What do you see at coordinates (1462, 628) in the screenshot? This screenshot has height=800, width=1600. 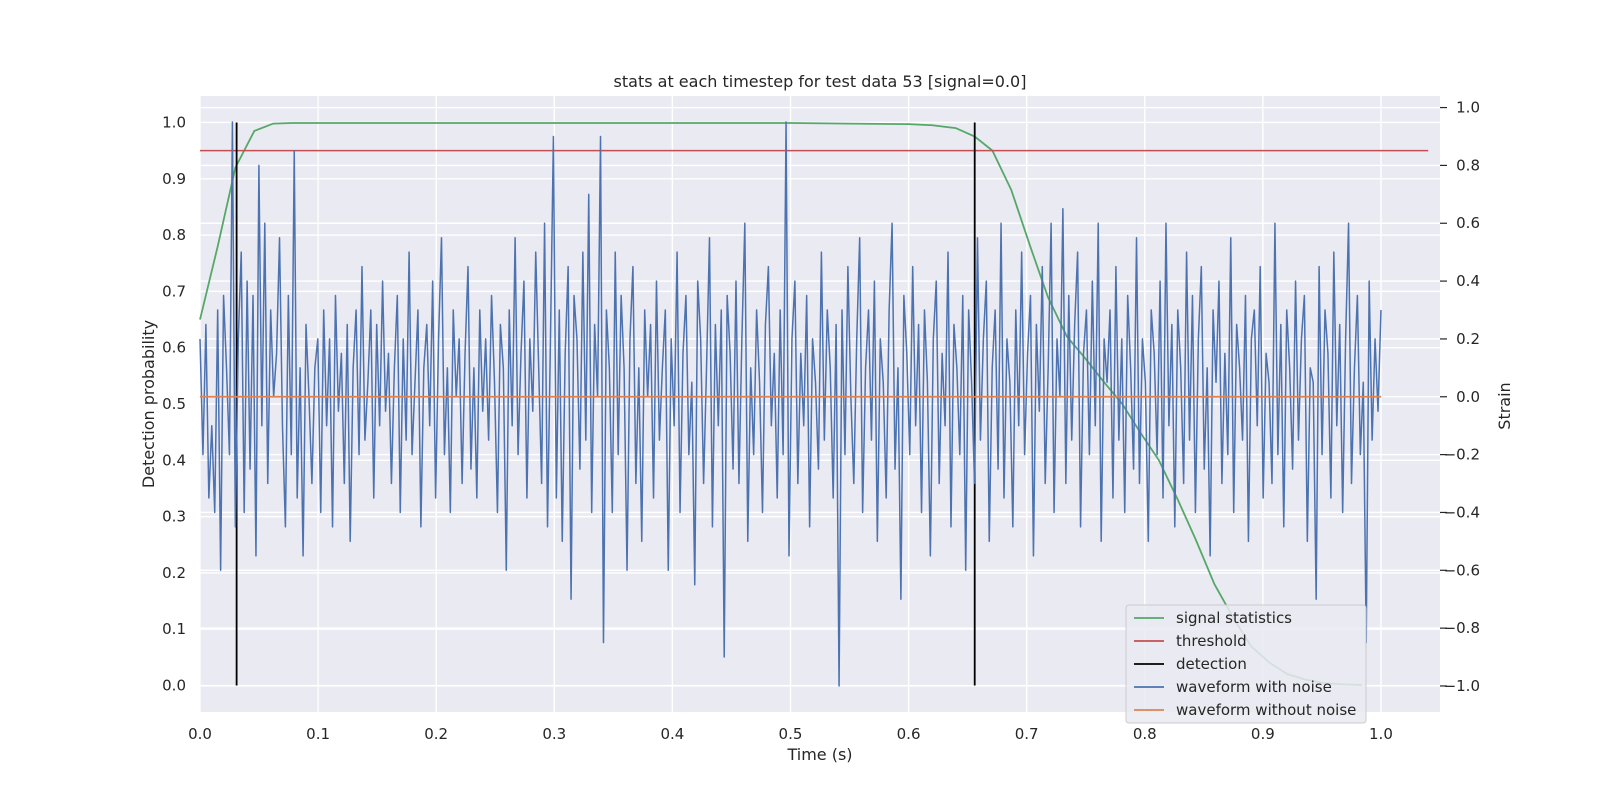 I see `y2-tick-label: −0.8` at bounding box center [1462, 628].